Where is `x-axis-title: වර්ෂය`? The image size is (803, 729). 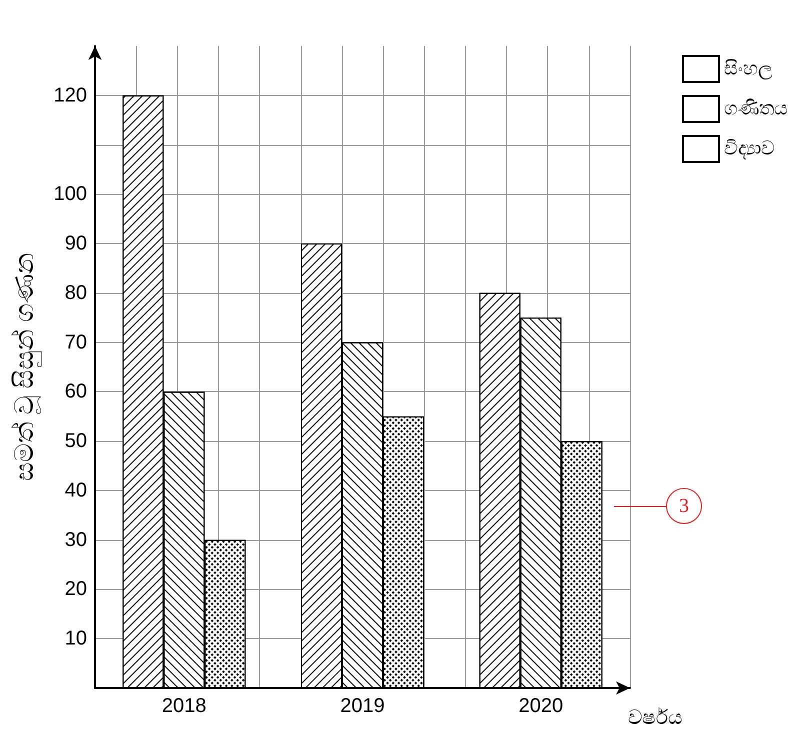
x-axis-title: වර්ෂය is located at coordinates (655, 717).